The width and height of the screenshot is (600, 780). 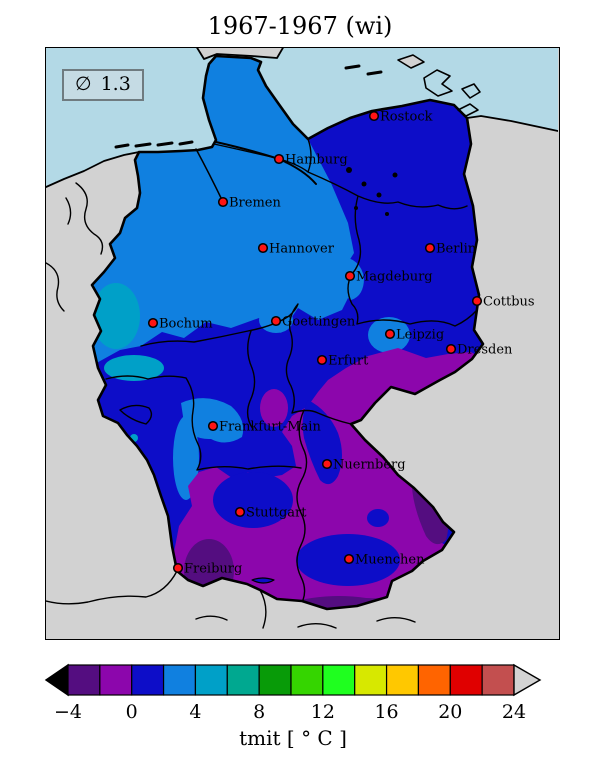 What do you see at coordinates (134, 368) in the screenshot?
I see `region-4-6C-koeln` at bounding box center [134, 368].